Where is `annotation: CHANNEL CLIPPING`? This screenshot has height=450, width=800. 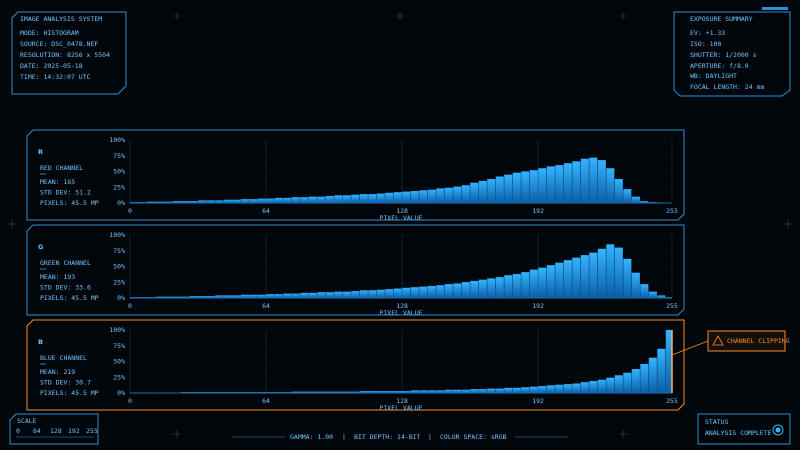 annotation: CHANNEL CLIPPING is located at coordinates (758, 341).